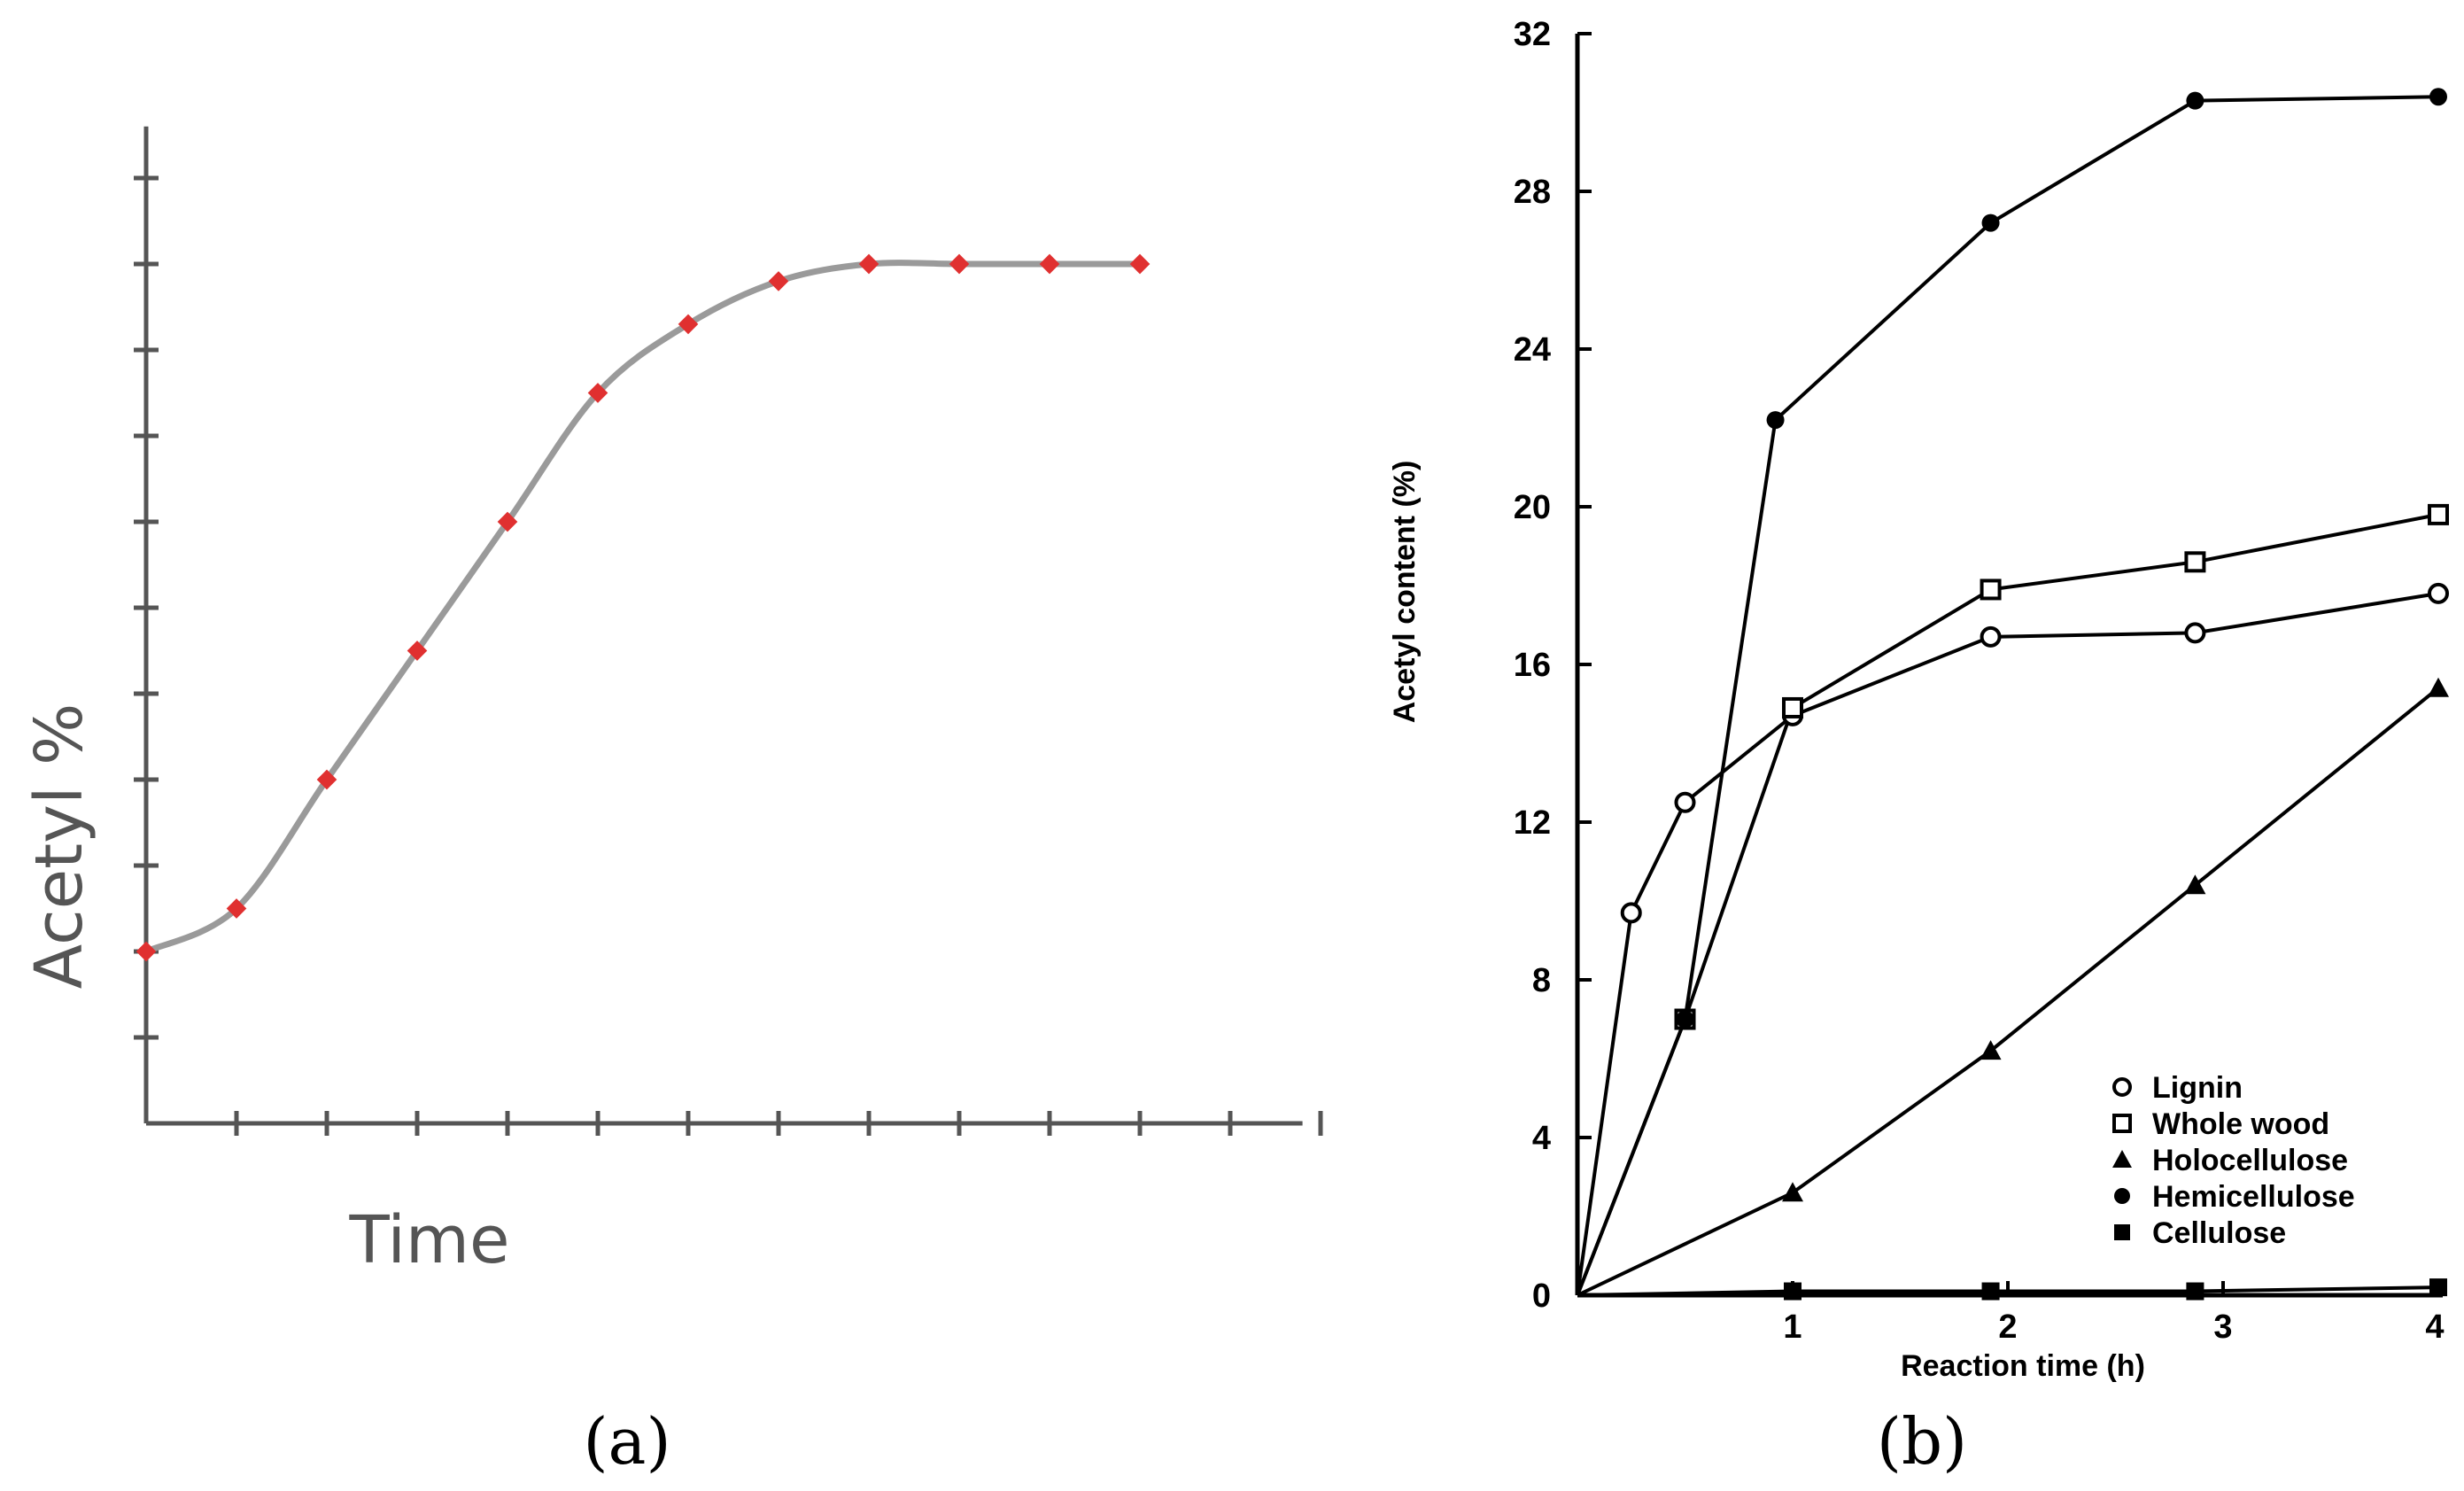  What do you see at coordinates (626, 1441) in the screenshot?
I see `panel-a-caption: (a)` at bounding box center [626, 1441].